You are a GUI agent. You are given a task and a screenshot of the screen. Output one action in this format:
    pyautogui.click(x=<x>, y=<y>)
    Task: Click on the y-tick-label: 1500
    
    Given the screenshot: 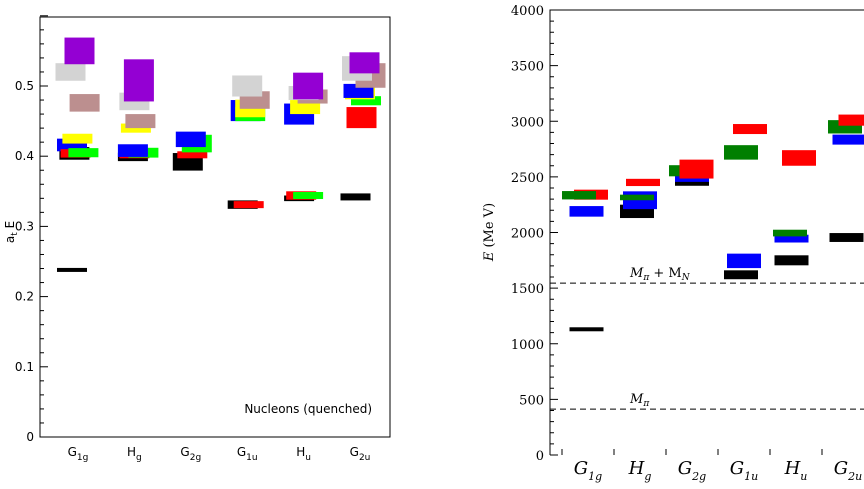 What is the action you would take?
    pyautogui.click(x=527, y=289)
    